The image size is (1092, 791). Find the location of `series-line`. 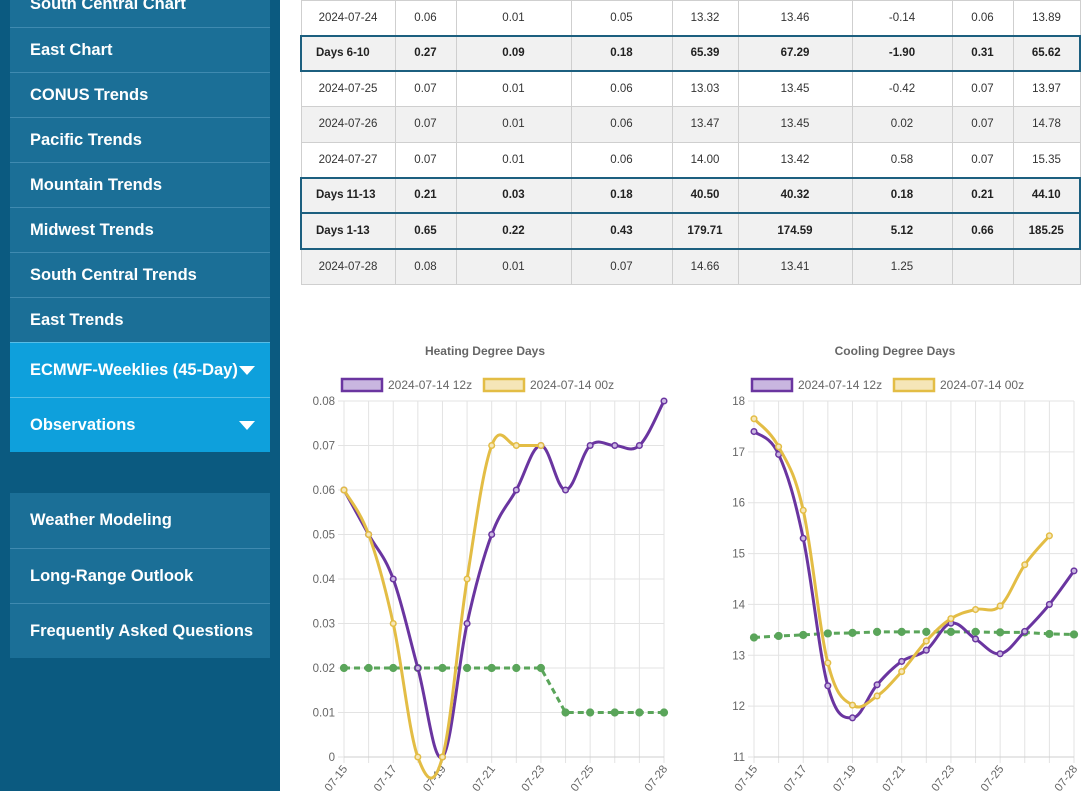

series-line is located at coordinates (914, 575).